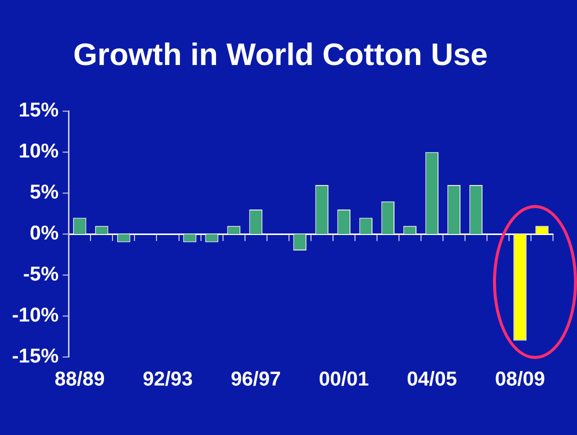 Image resolution: width=577 pixels, height=435 pixels. I want to click on x-tick-label: 96/97, so click(255, 379).